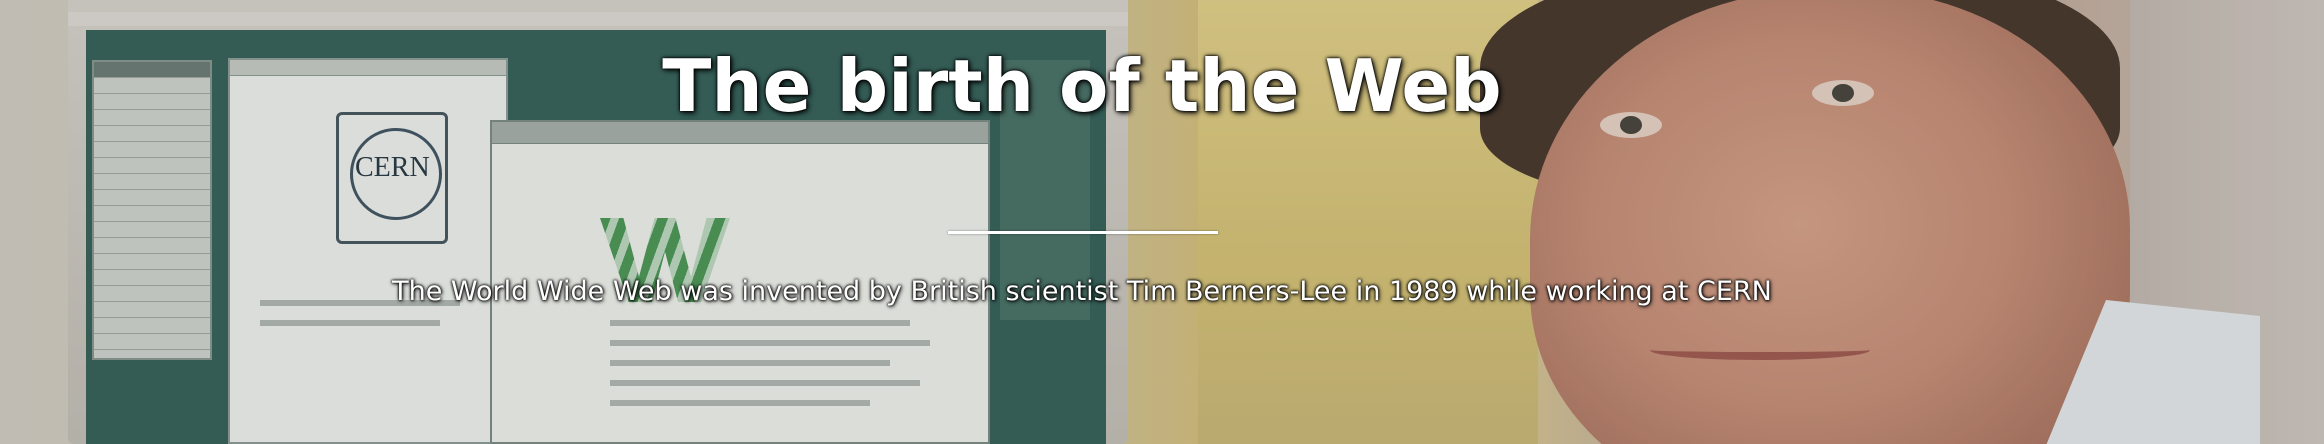  I want to click on screen-side-panel, so click(1045, 190).